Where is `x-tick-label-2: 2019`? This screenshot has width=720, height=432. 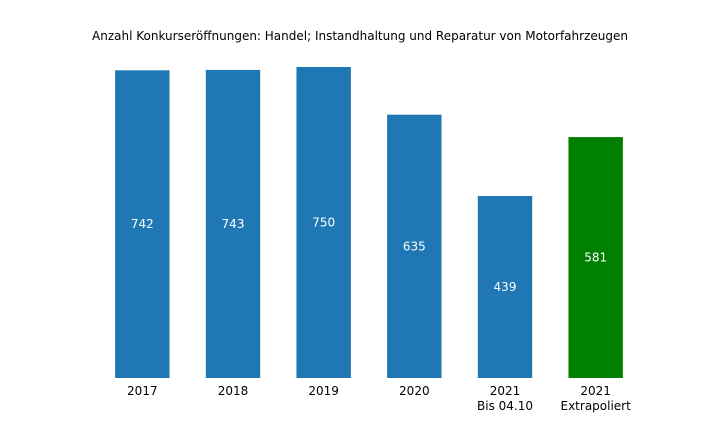
x-tick-label-2: 2019 is located at coordinates (323, 391).